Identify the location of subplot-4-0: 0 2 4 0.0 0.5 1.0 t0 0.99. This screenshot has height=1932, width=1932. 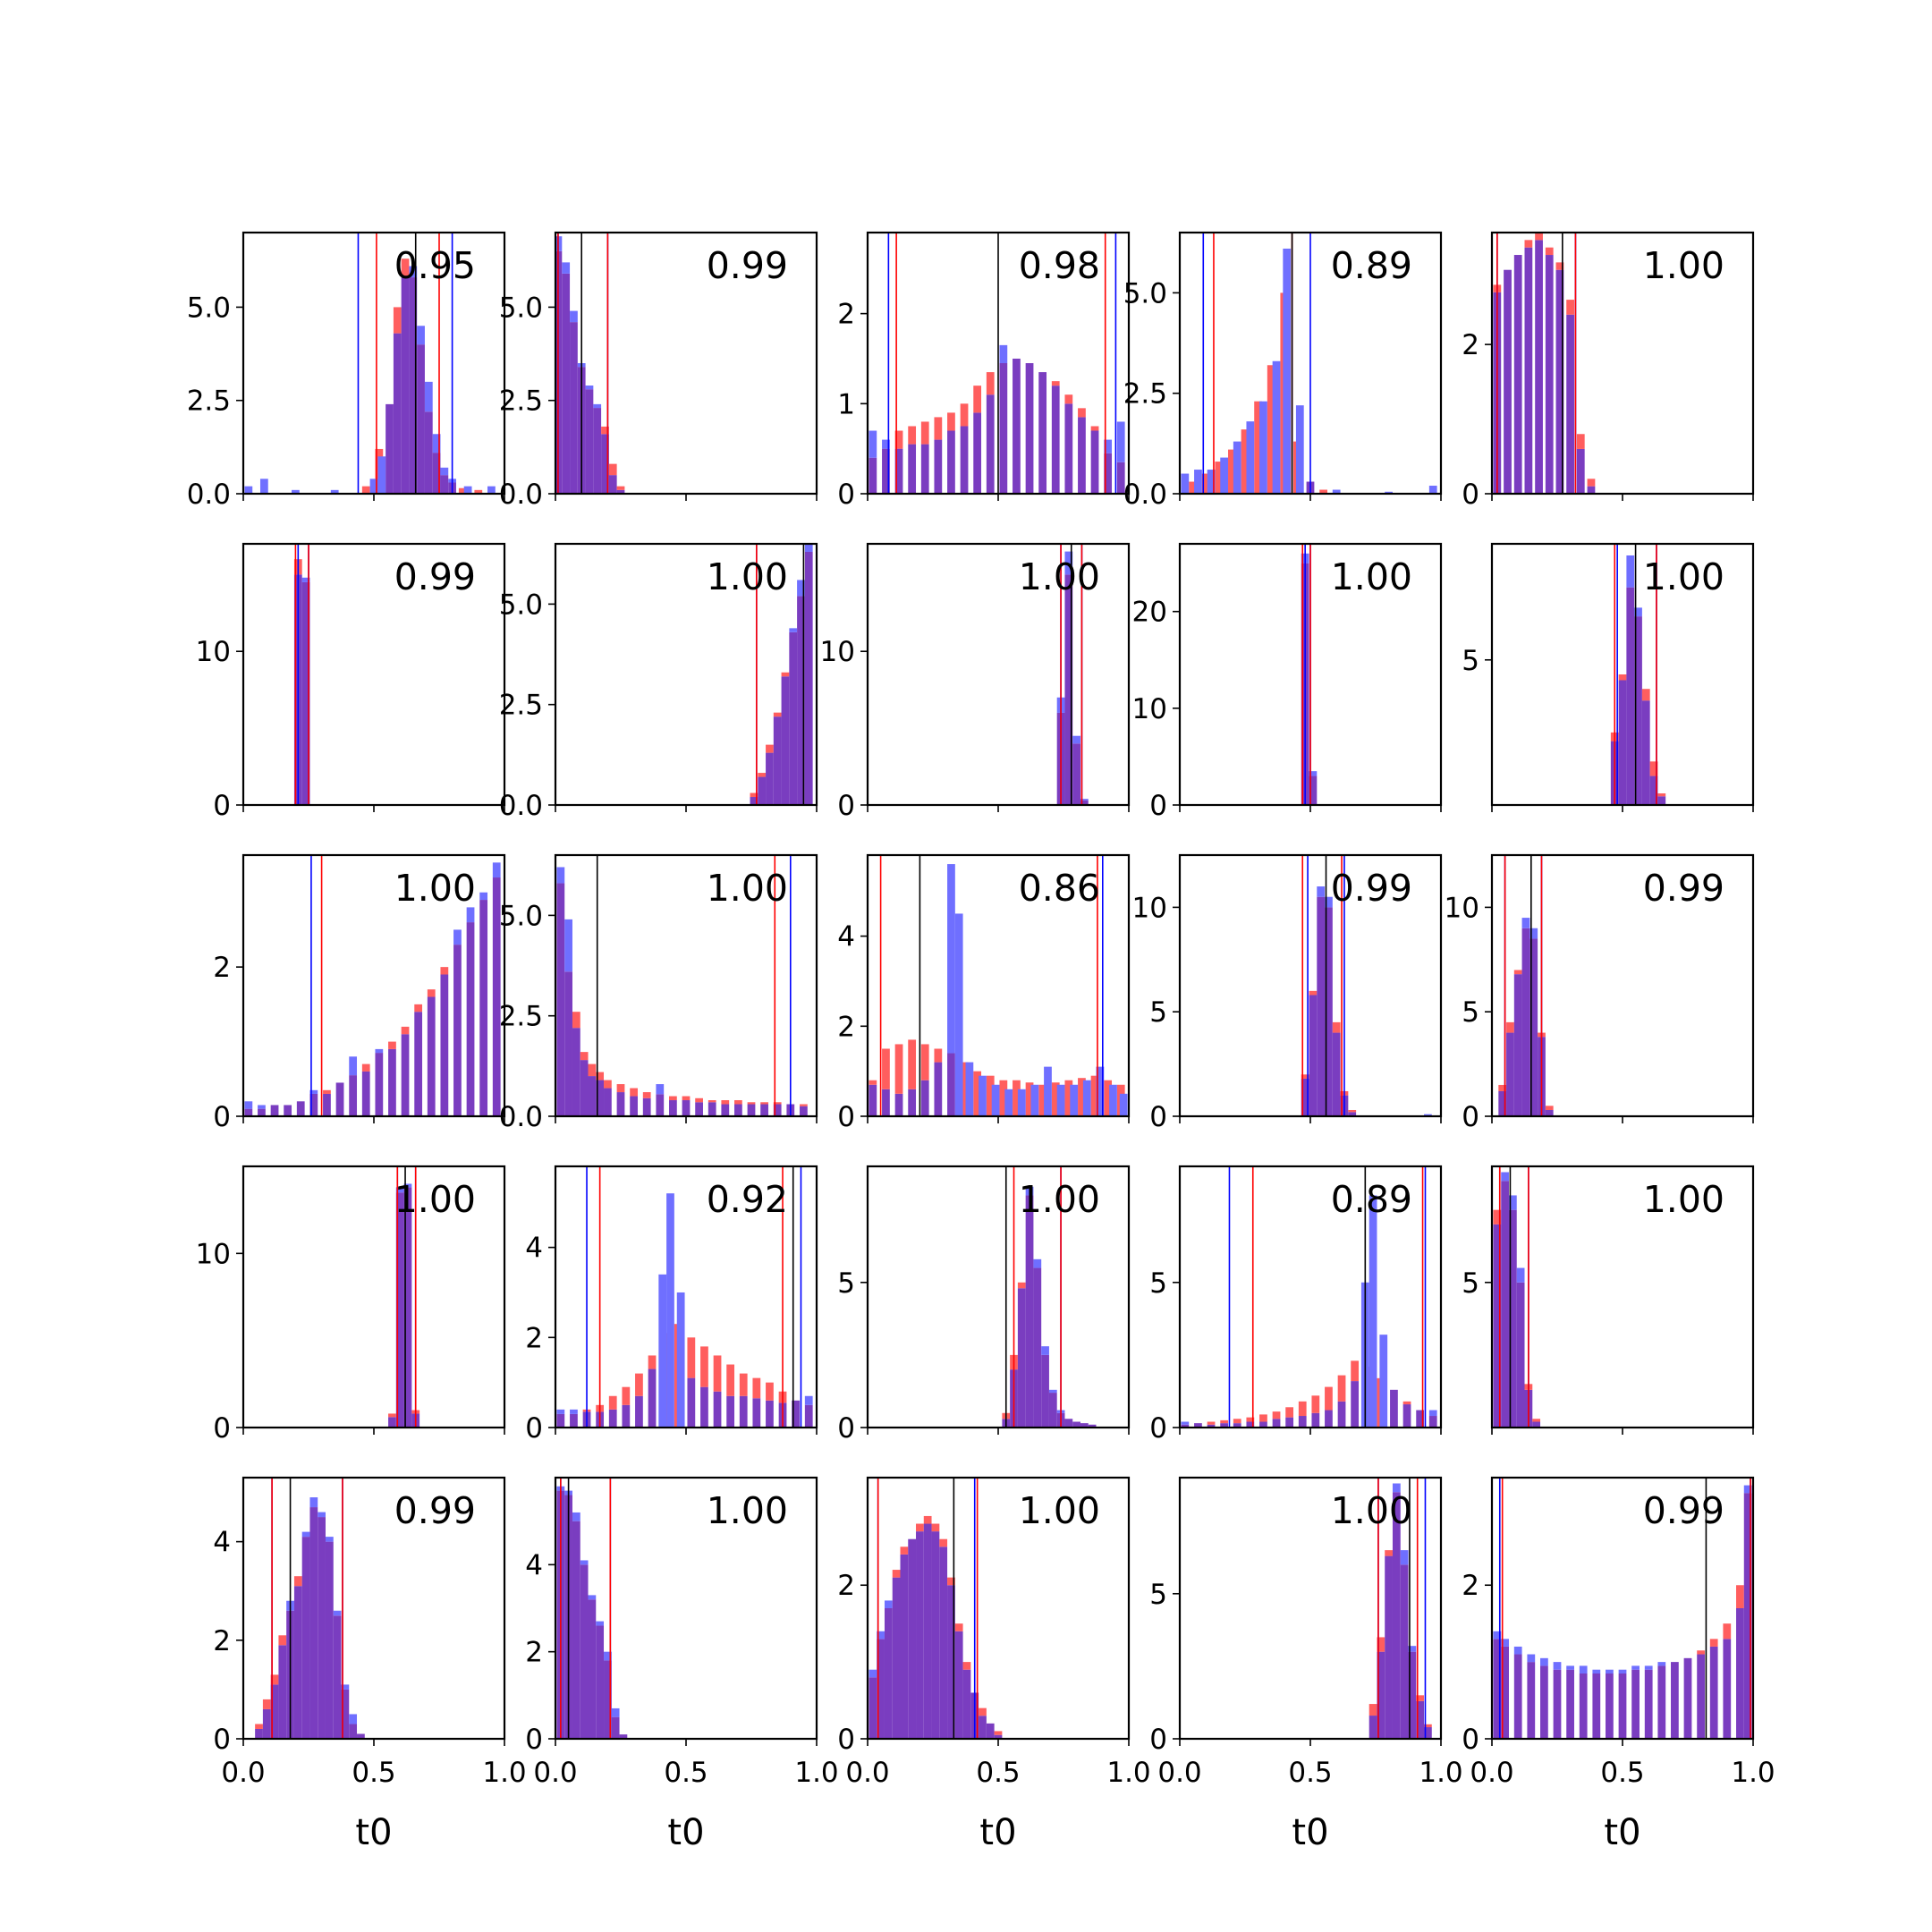
(370, 1664).